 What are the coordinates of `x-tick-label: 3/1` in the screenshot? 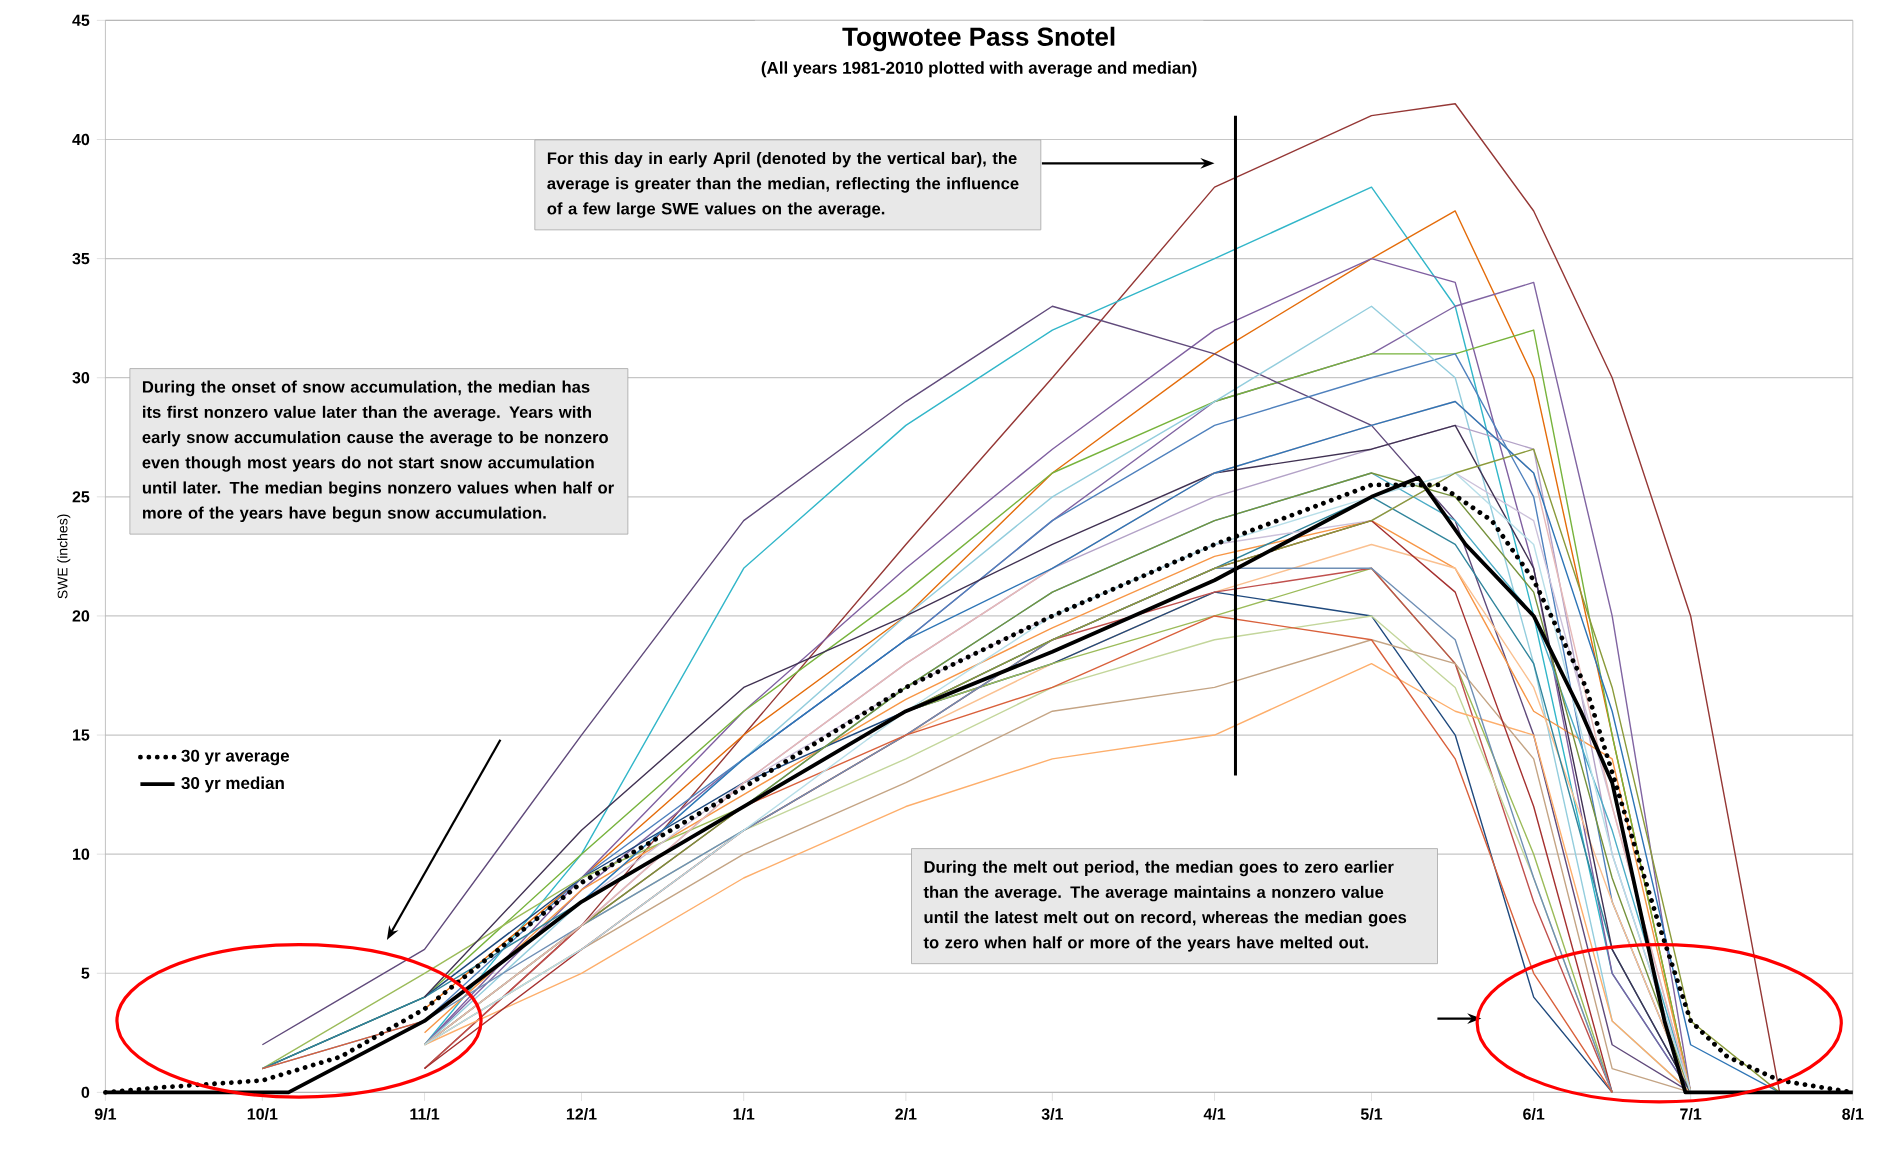 It's located at (1052, 1113).